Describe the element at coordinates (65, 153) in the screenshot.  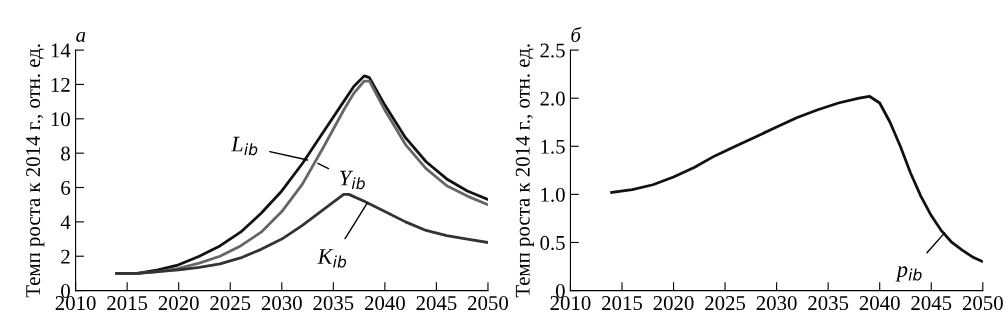
I see `y-tick-label: 8` at that location.